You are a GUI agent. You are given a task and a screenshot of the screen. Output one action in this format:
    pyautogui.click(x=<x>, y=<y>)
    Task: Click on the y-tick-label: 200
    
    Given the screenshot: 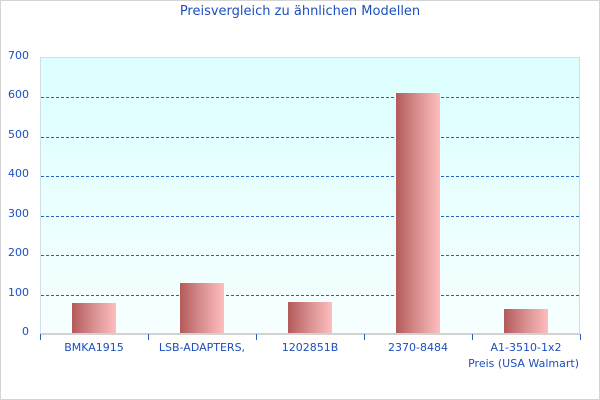 What is the action you would take?
    pyautogui.click(x=18, y=253)
    